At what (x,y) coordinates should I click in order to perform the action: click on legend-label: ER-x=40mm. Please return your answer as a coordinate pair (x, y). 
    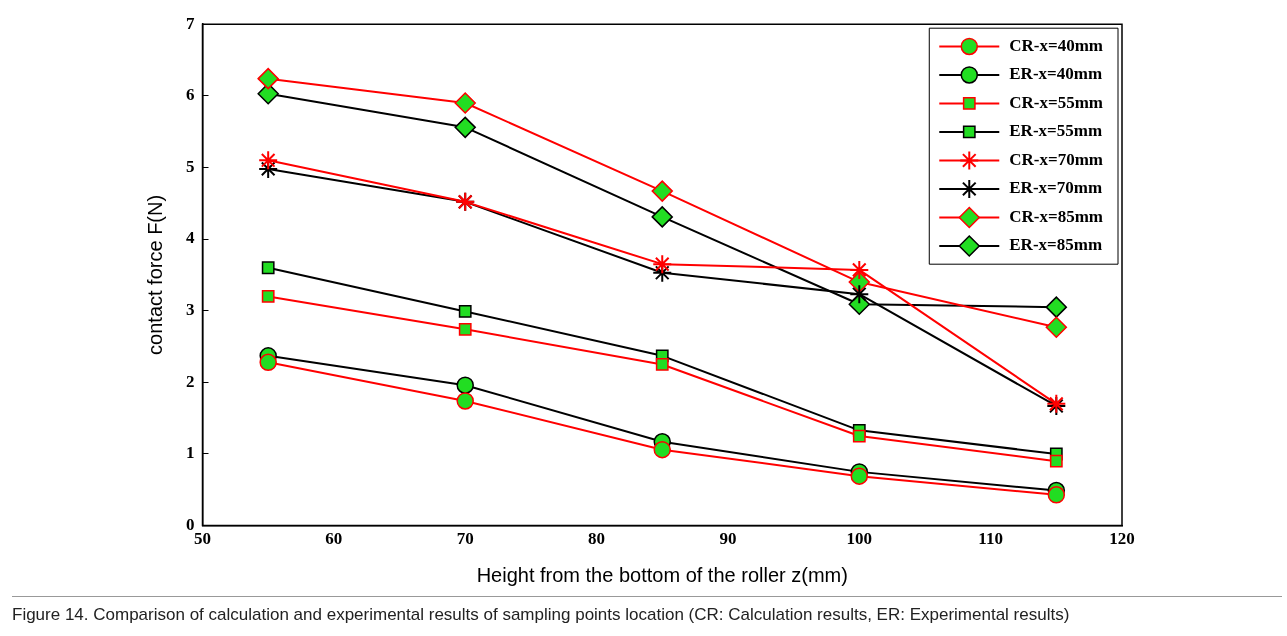
    Looking at the image, I should click on (1056, 74).